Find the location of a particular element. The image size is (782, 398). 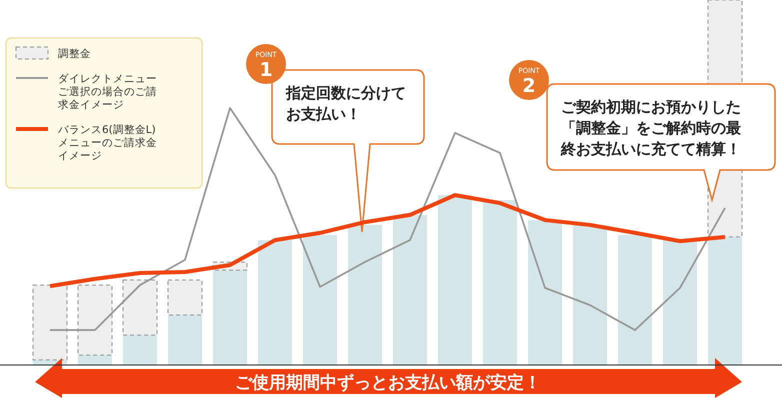

legend-label: 調整金 is located at coordinates (74, 53).